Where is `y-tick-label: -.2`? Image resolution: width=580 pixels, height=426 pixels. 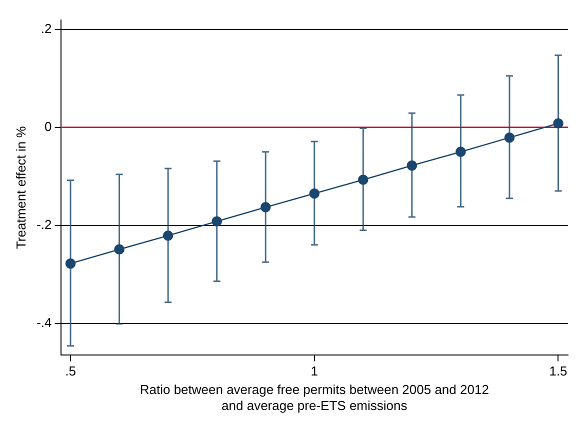 y-tick-label: -.2 is located at coordinates (44, 224).